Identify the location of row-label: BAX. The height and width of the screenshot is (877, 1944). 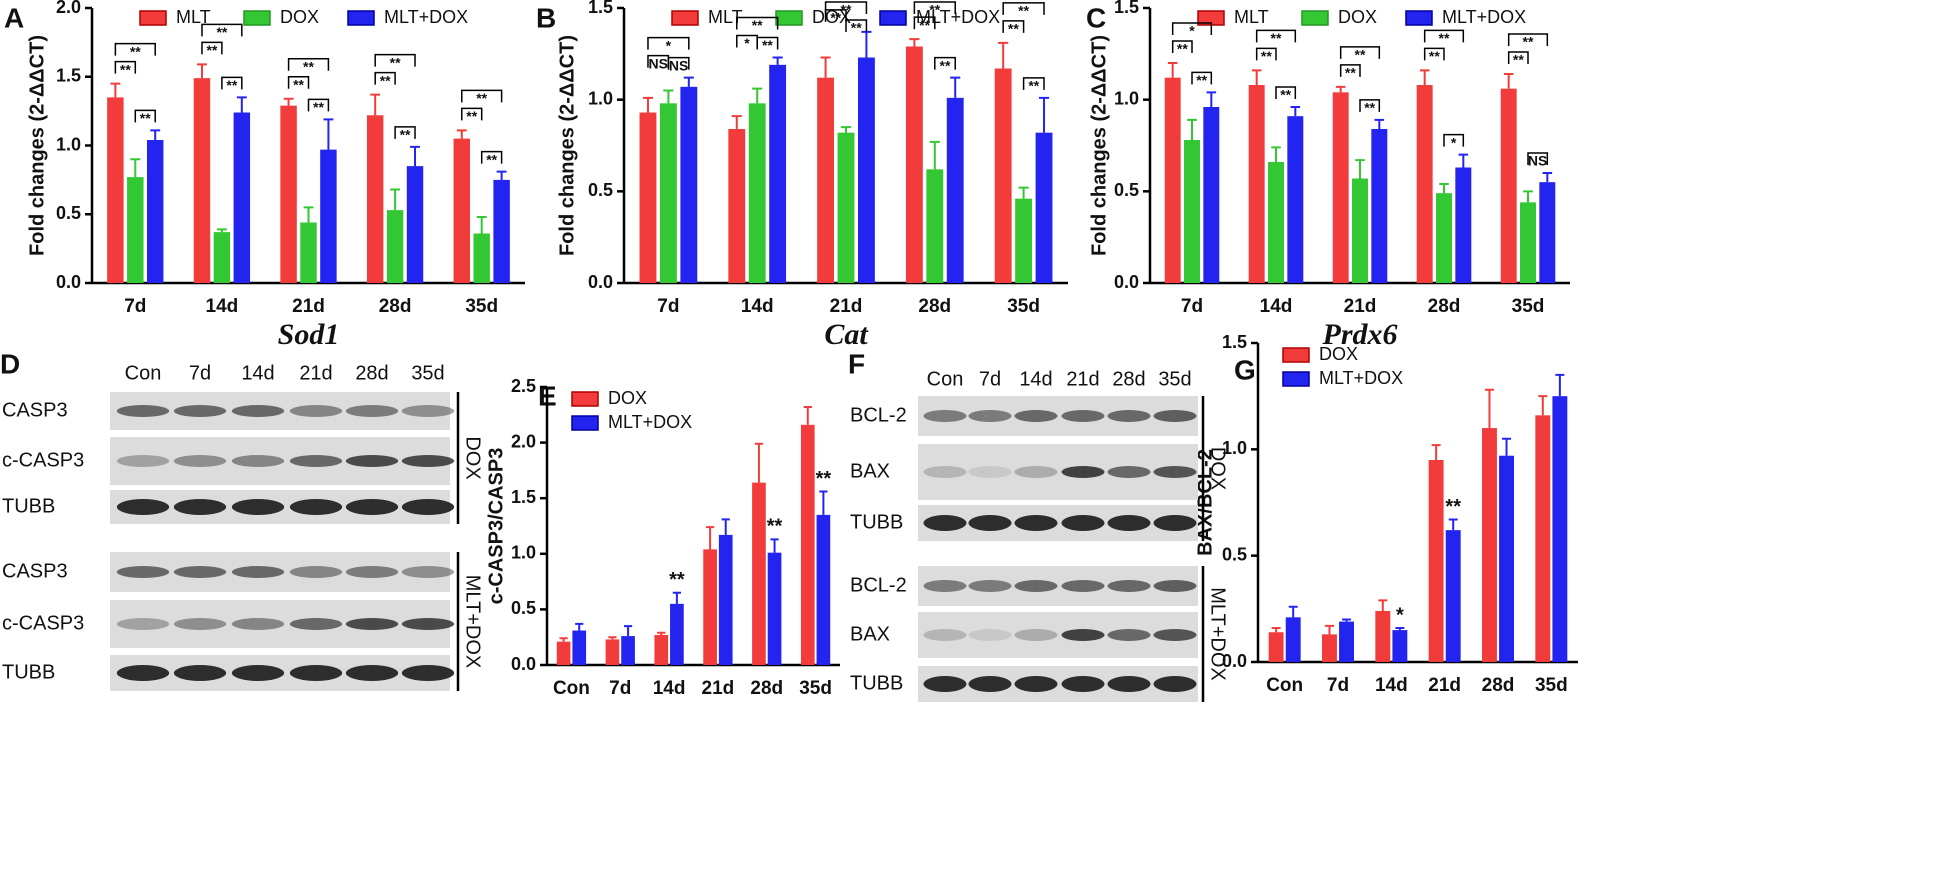
(870, 471).